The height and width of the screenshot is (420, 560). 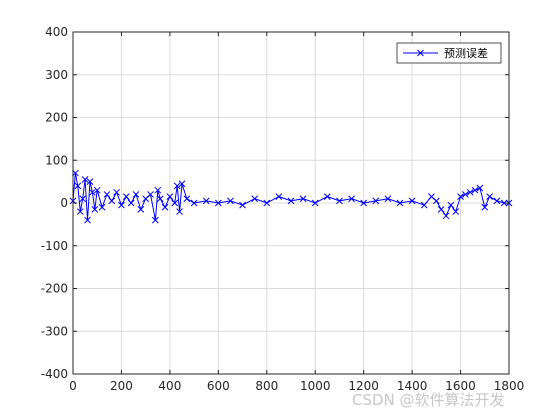 I want to click on y-tick-label: -200, so click(x=54, y=289).